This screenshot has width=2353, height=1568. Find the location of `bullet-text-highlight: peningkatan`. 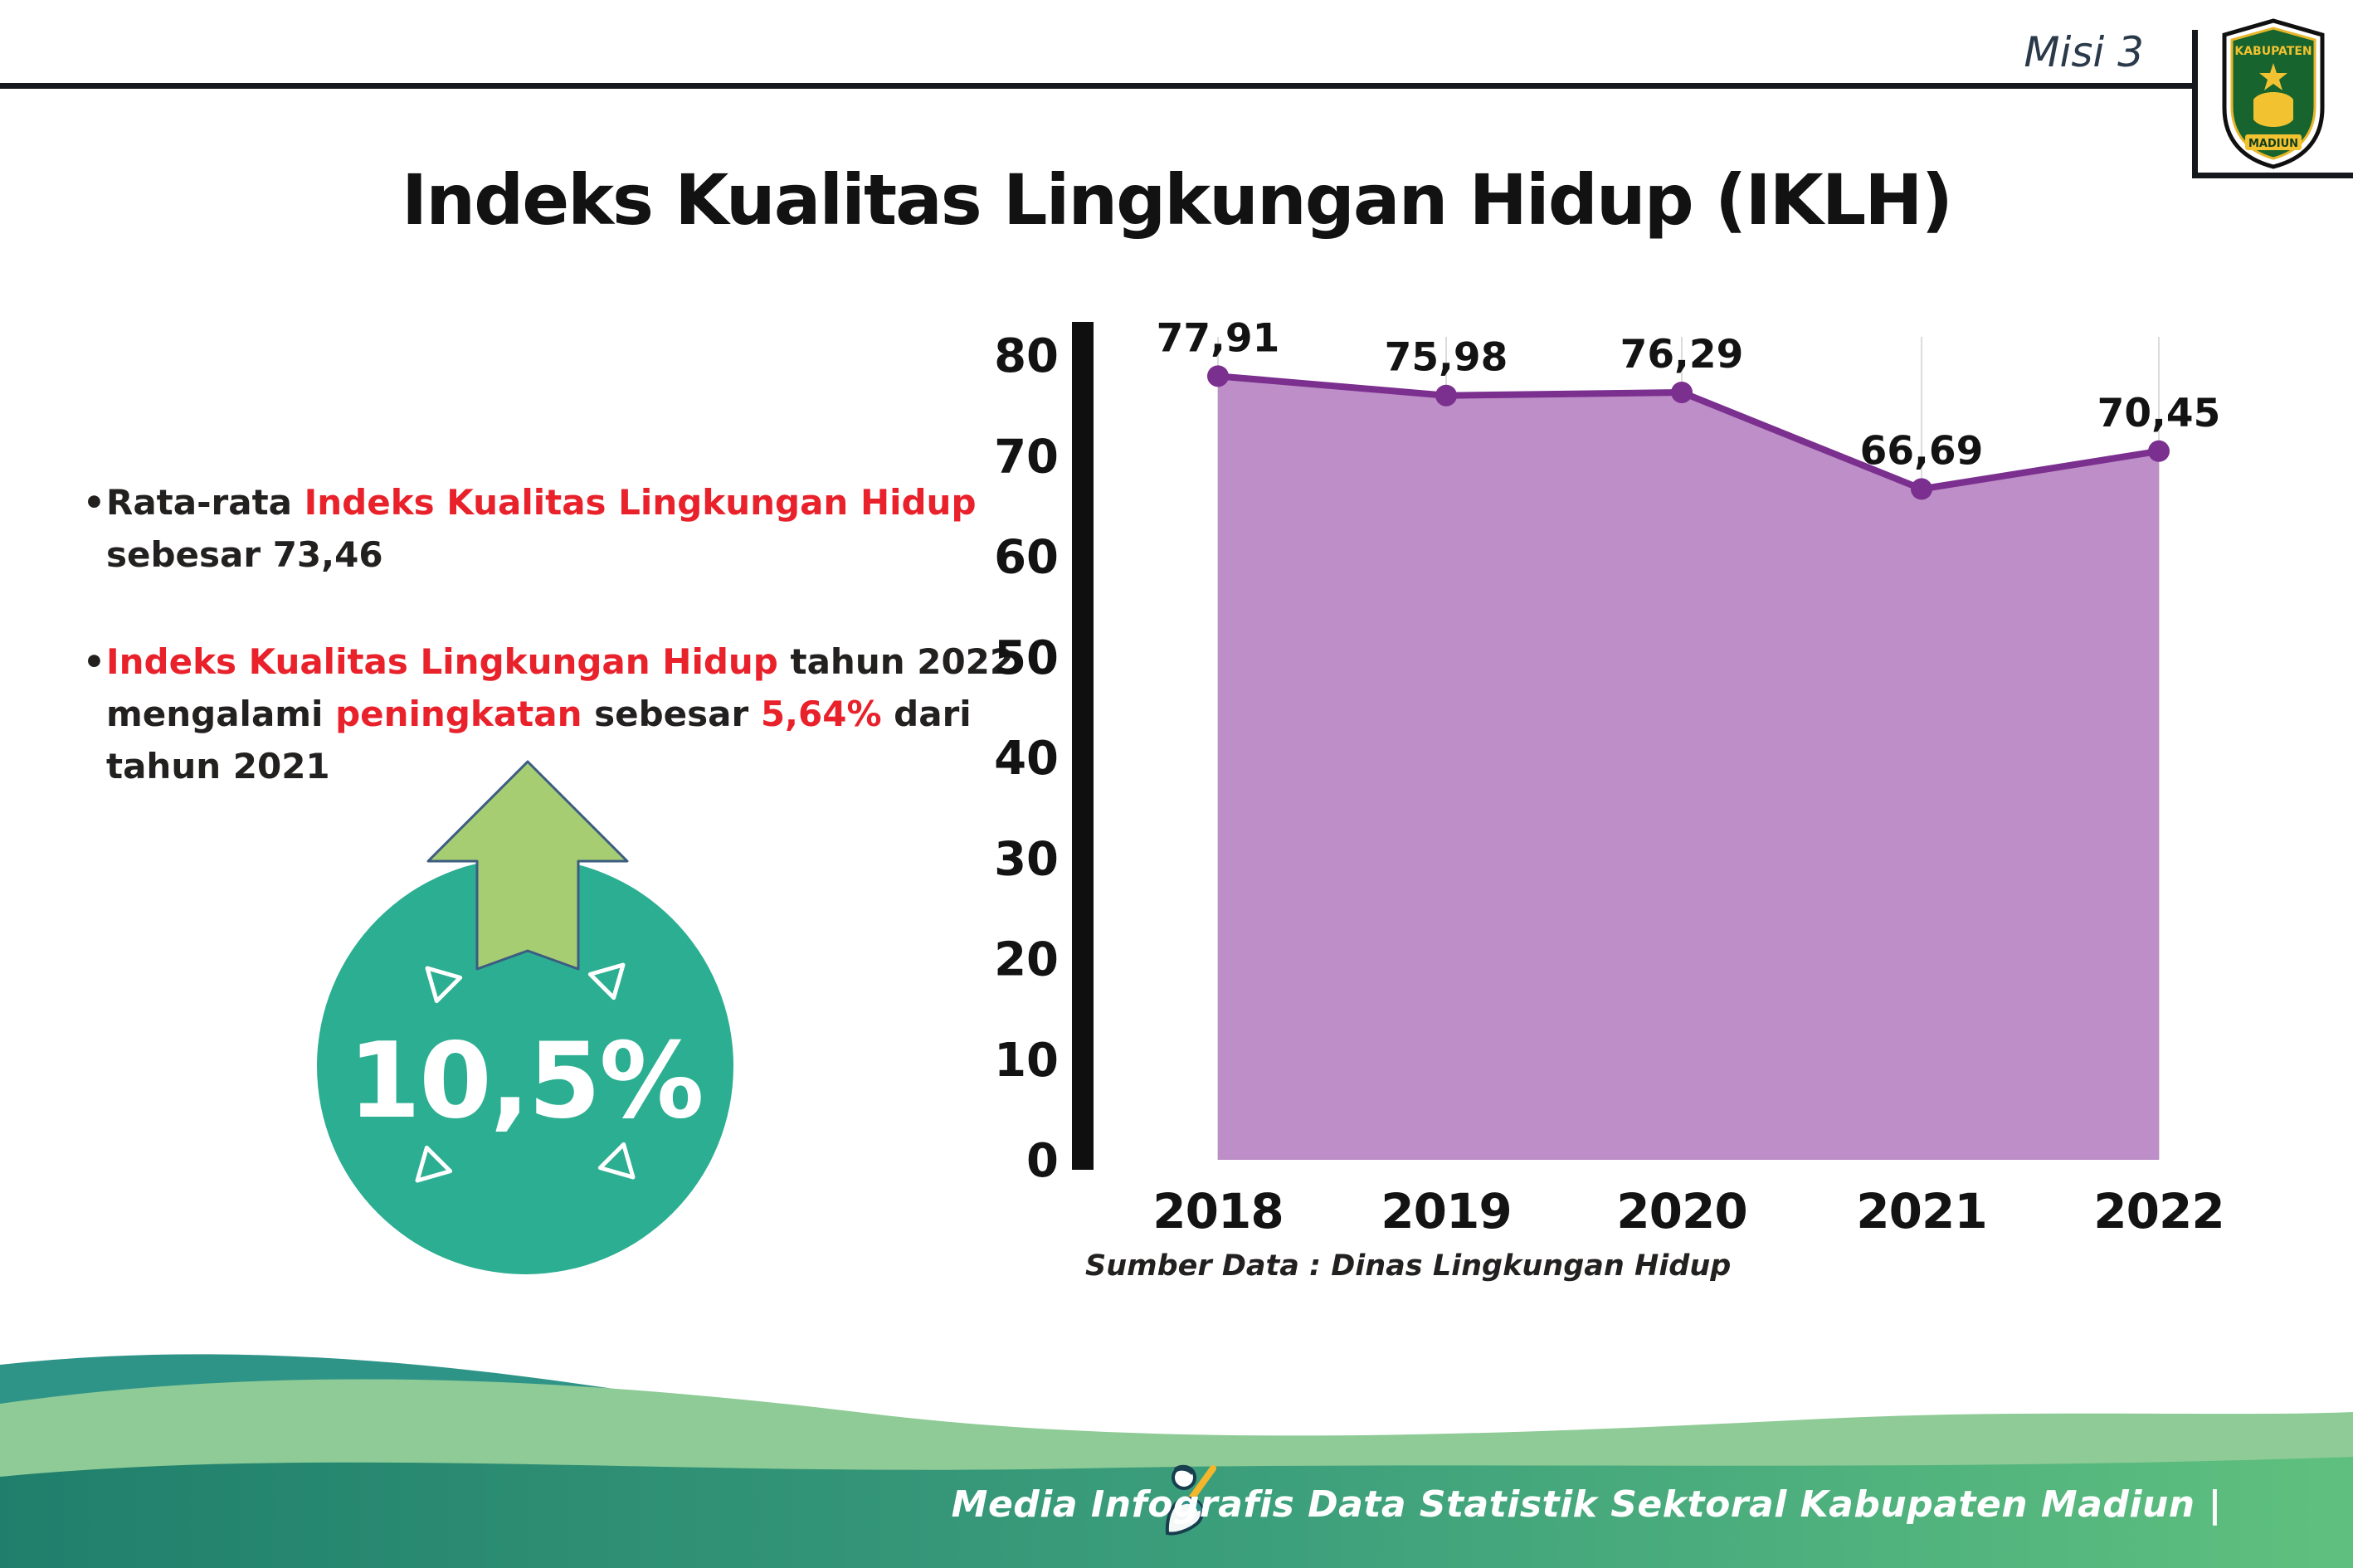

bullet-text-highlight: peningkatan is located at coordinates (458, 714).